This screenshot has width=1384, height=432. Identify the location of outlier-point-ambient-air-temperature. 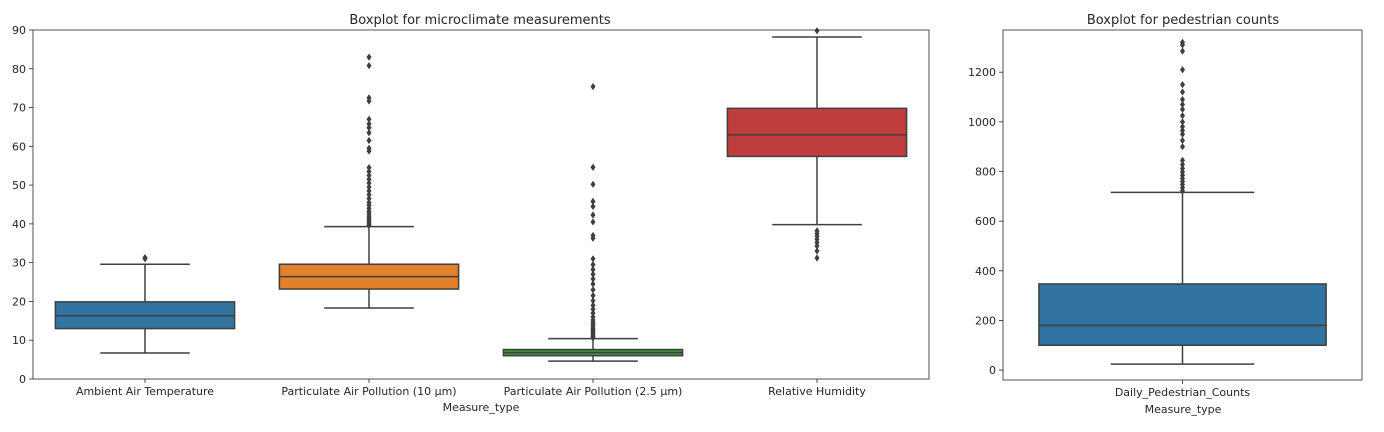
(145, 258).